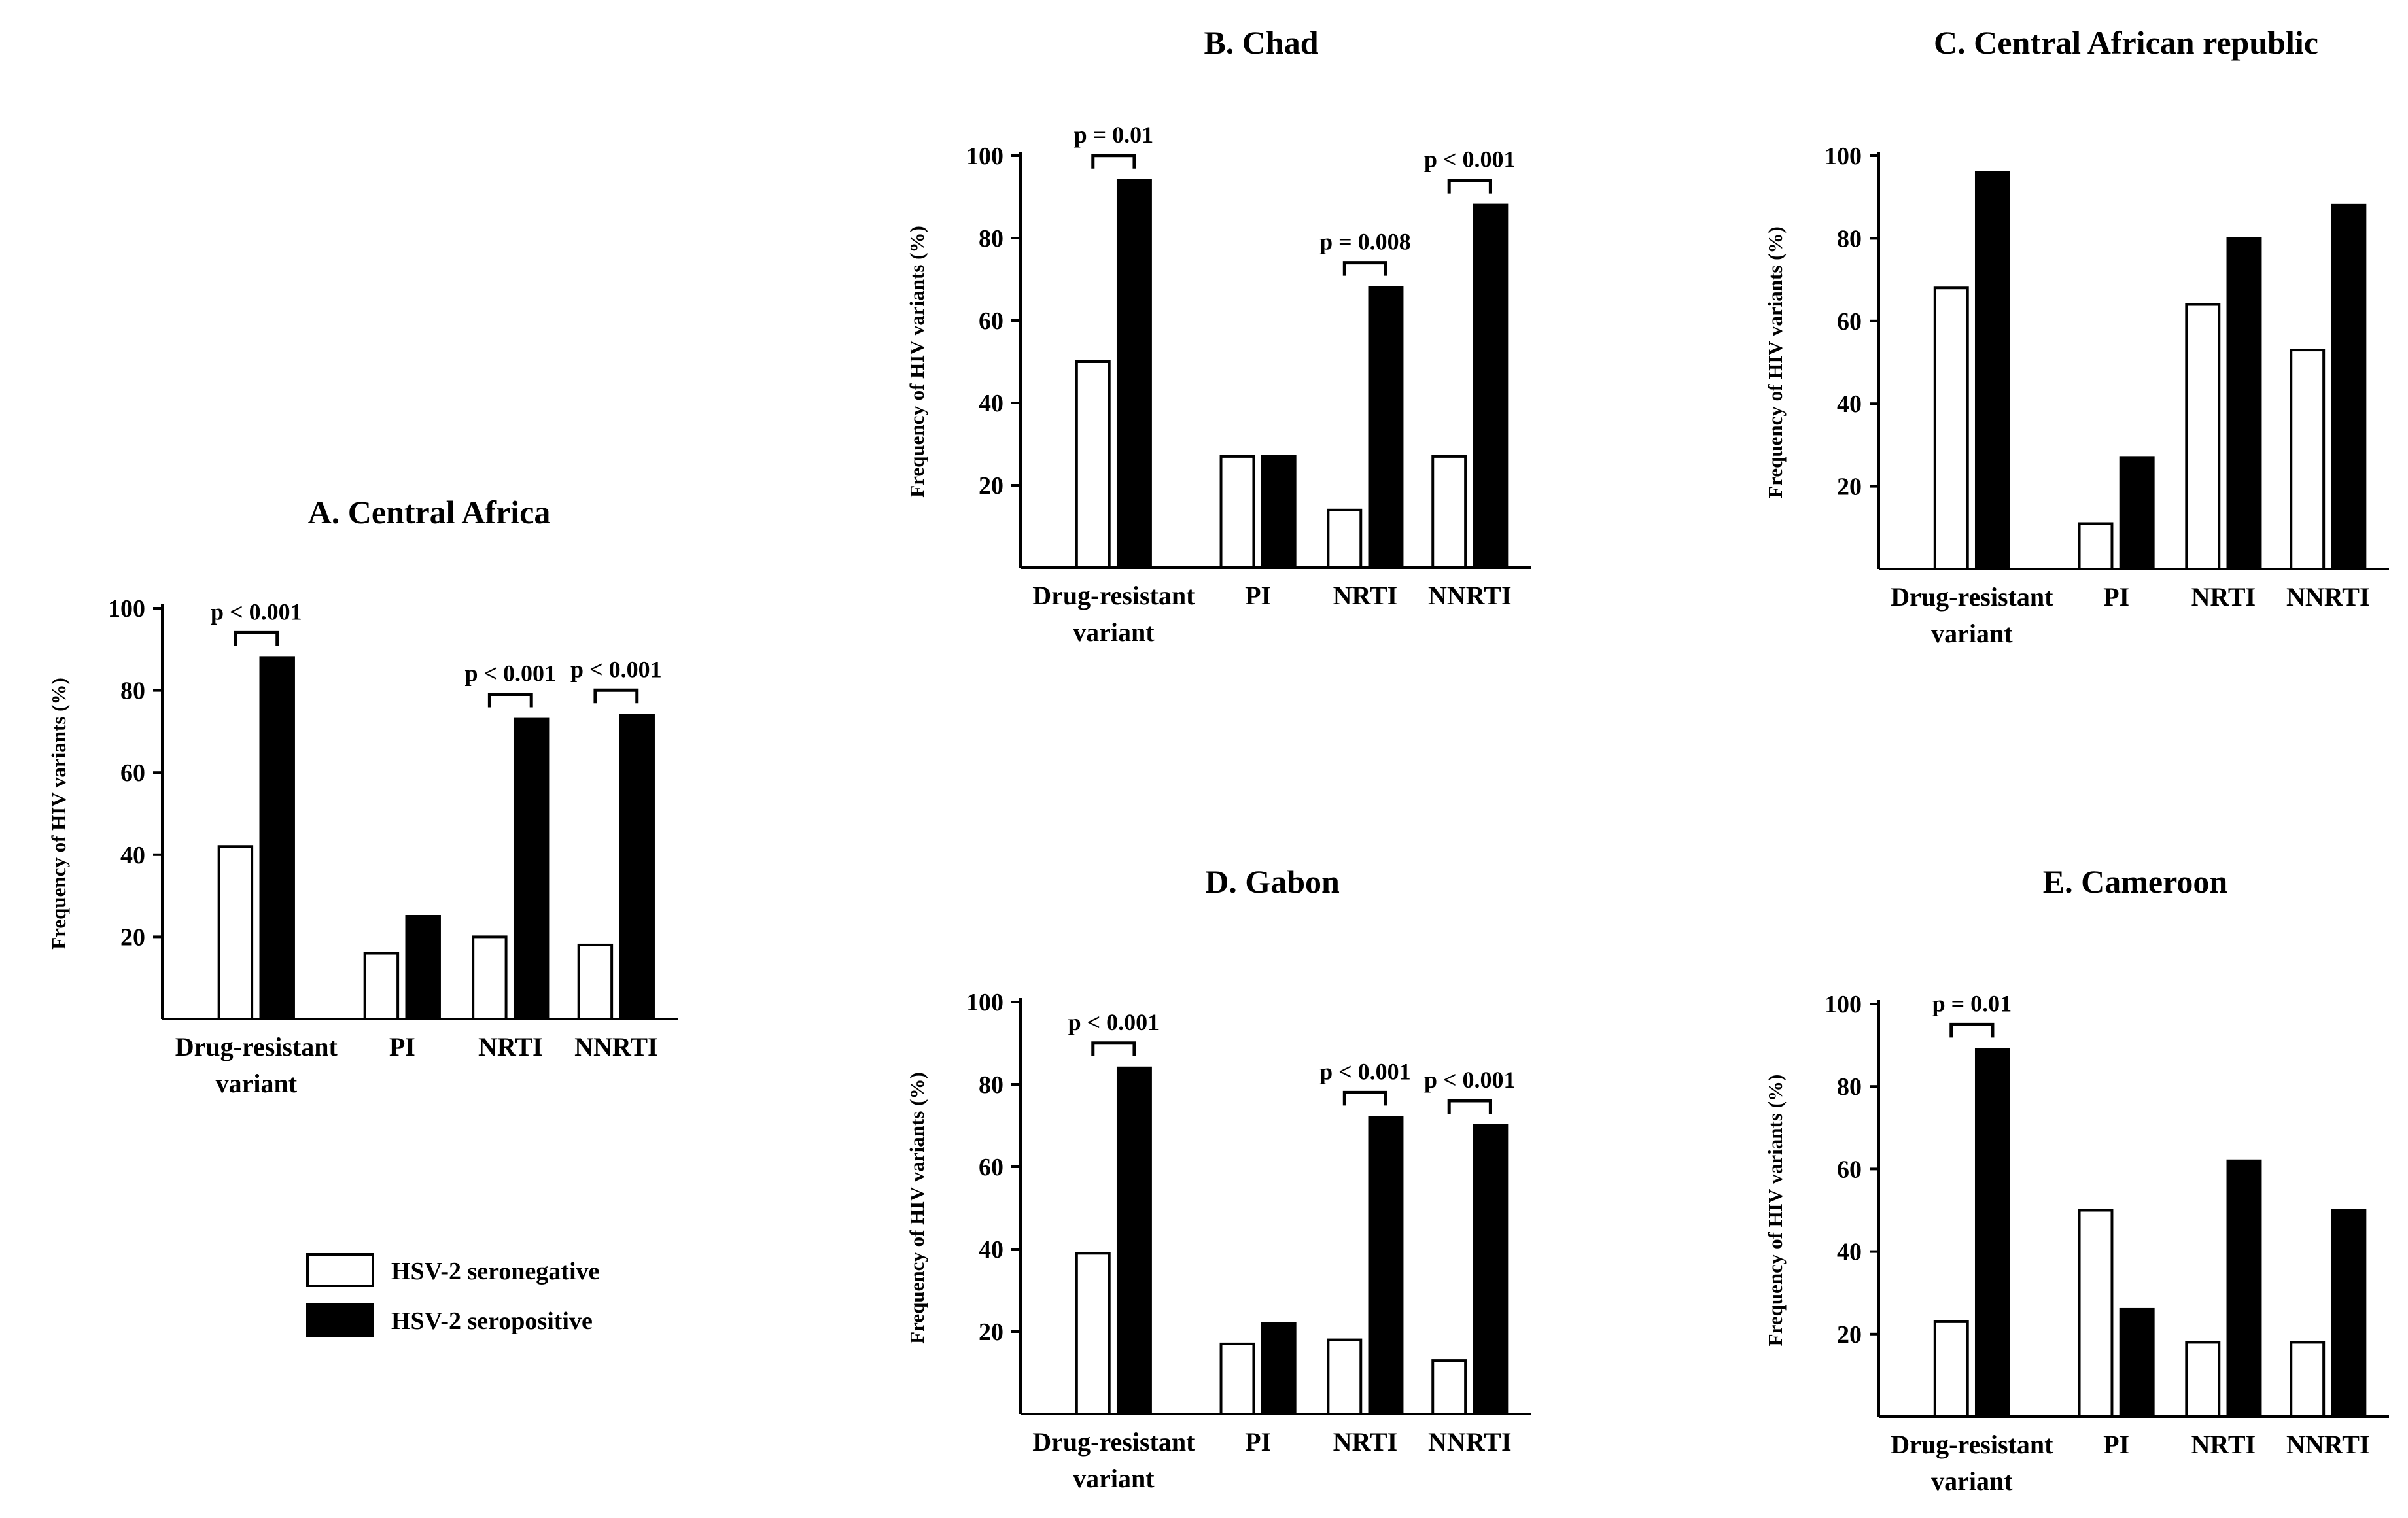 The image size is (2408, 1518). What do you see at coordinates (340, 1320) in the screenshot?
I see `legend-swatch-seropositive` at bounding box center [340, 1320].